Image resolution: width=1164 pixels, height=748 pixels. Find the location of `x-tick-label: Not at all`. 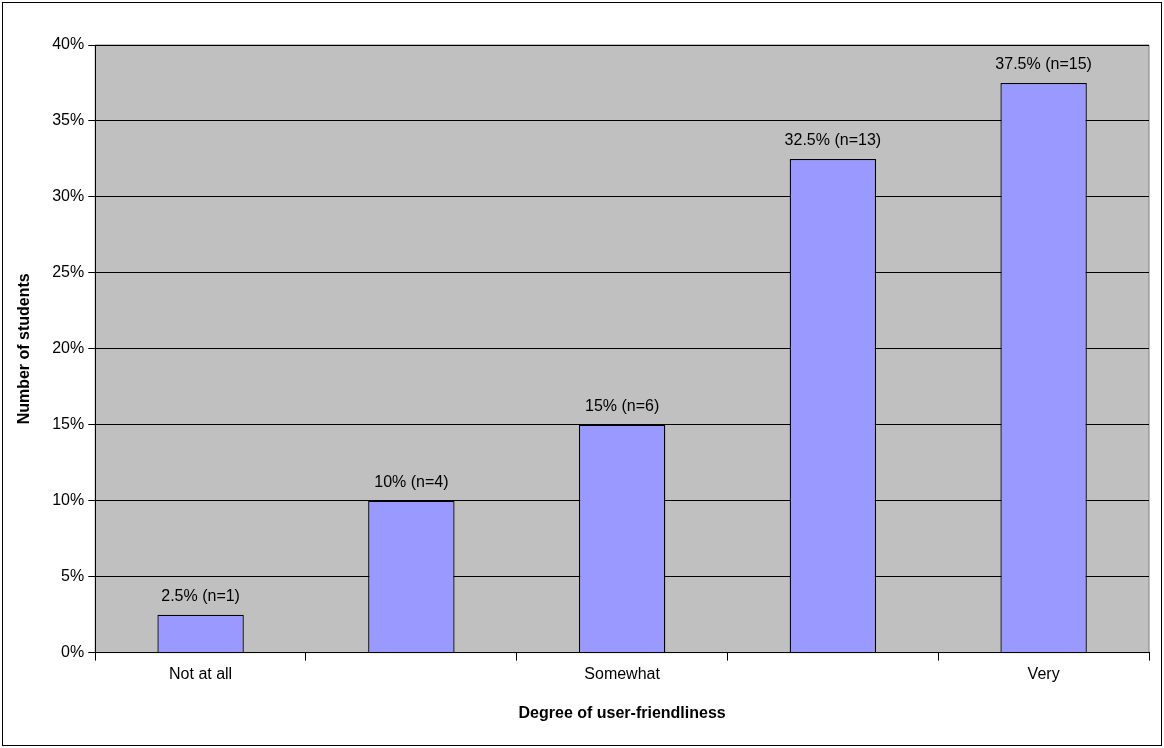

x-tick-label: Not at all is located at coordinates (201, 673).